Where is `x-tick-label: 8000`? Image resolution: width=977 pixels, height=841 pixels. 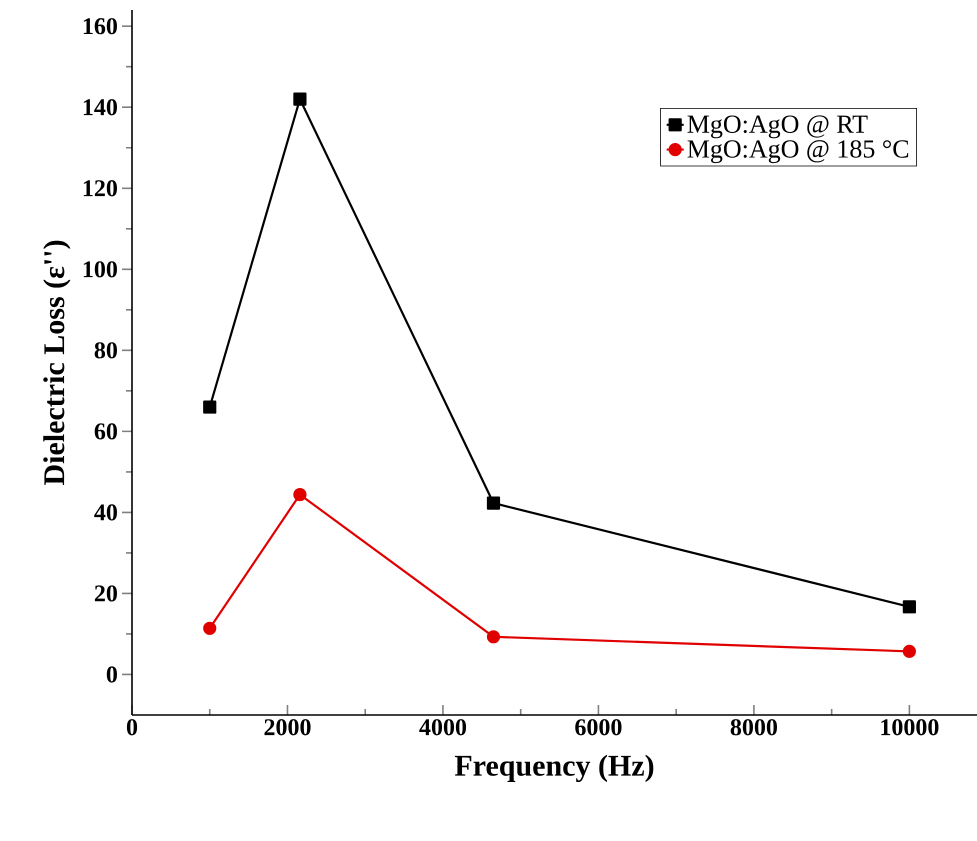
x-tick-label: 8000 is located at coordinates (753, 727).